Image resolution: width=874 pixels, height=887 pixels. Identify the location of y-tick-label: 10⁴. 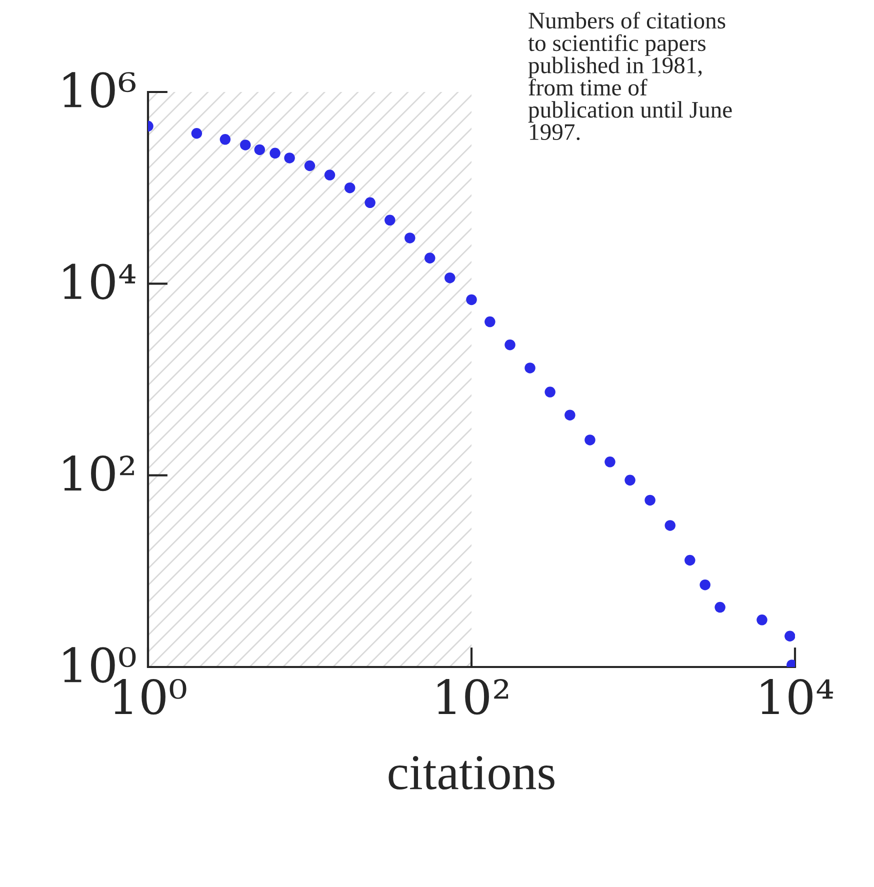
(100, 282).